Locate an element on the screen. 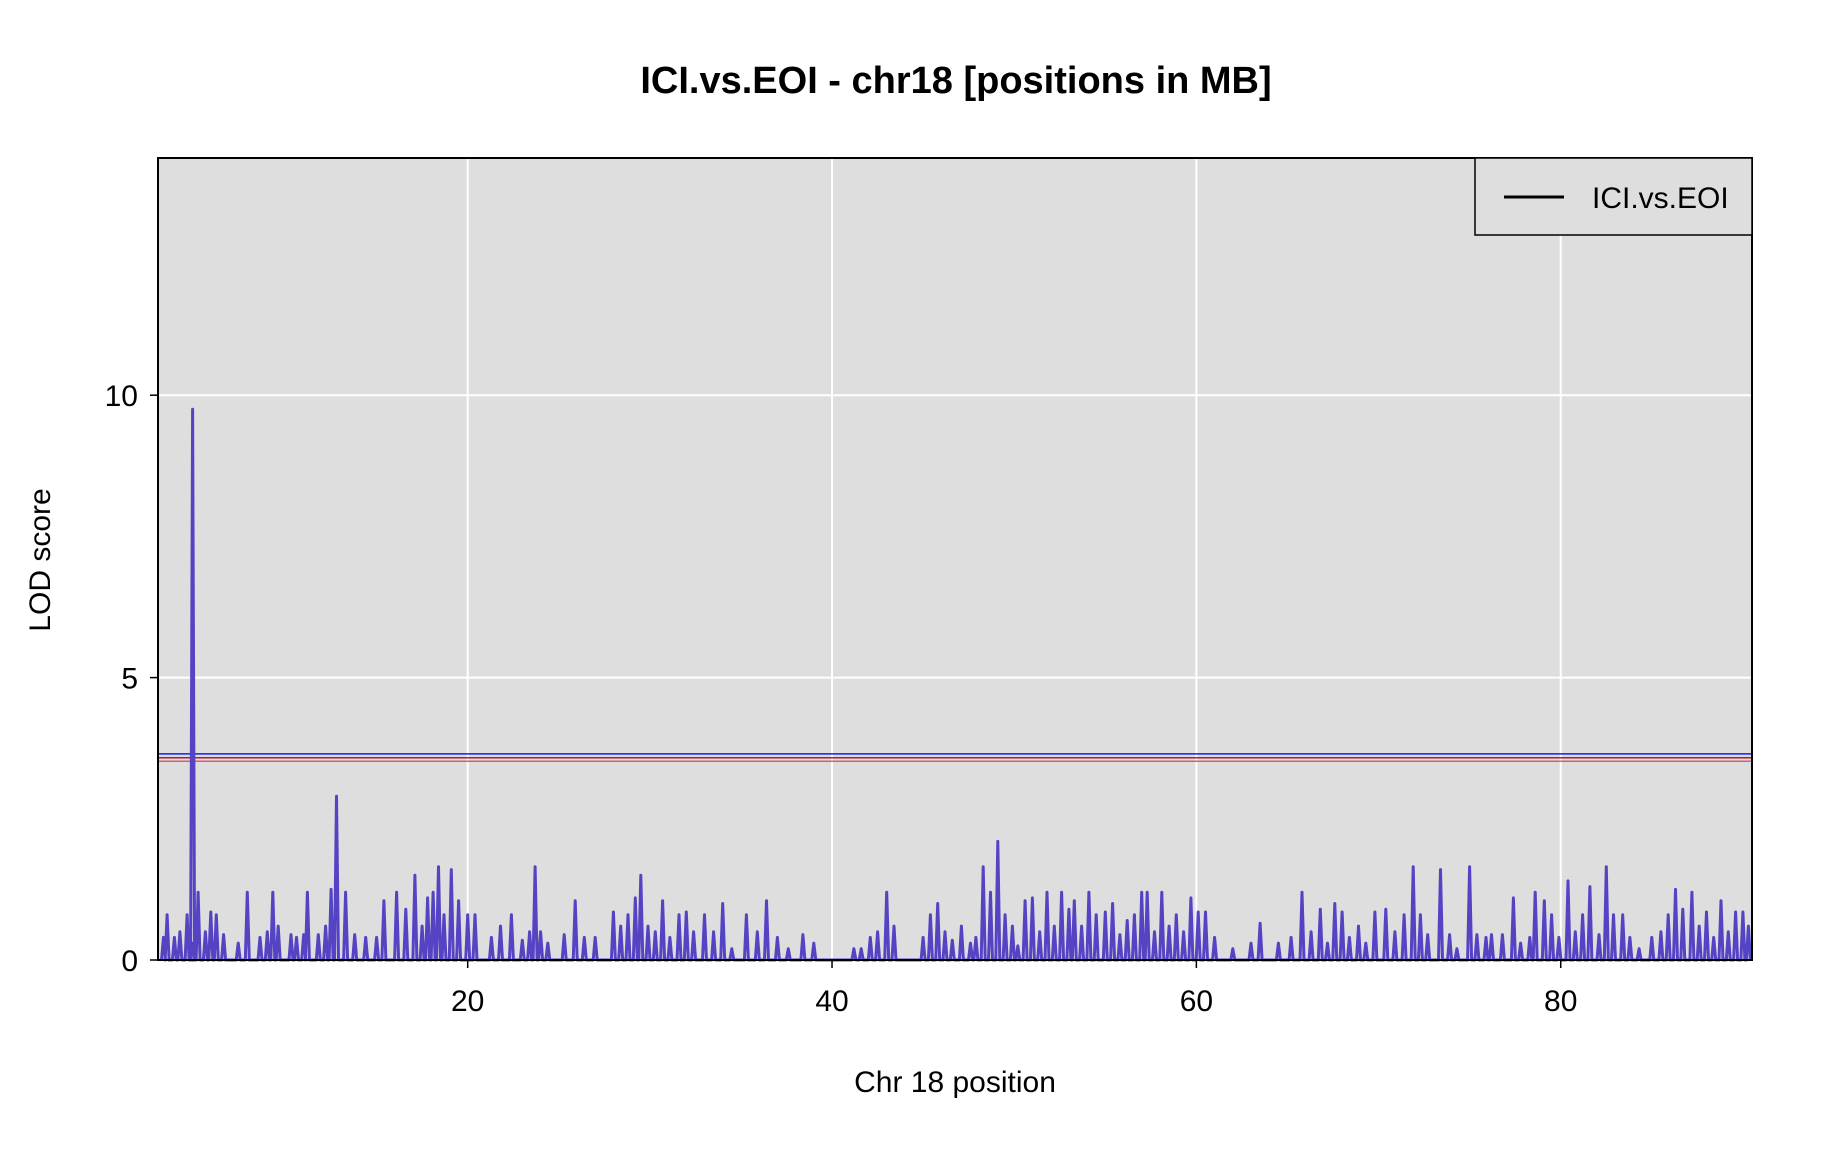  y-axis-ticks: 0 5 10 is located at coordinates (131, 679).